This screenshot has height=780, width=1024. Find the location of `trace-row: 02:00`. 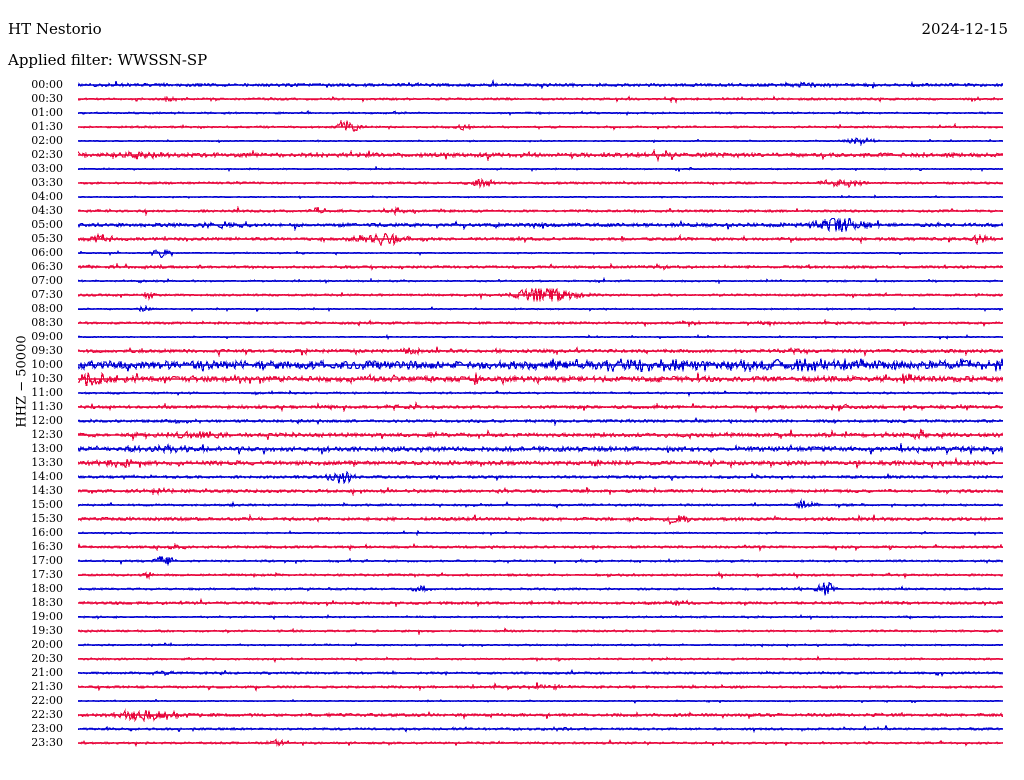

trace-row: 02:00 is located at coordinates (512, 141).